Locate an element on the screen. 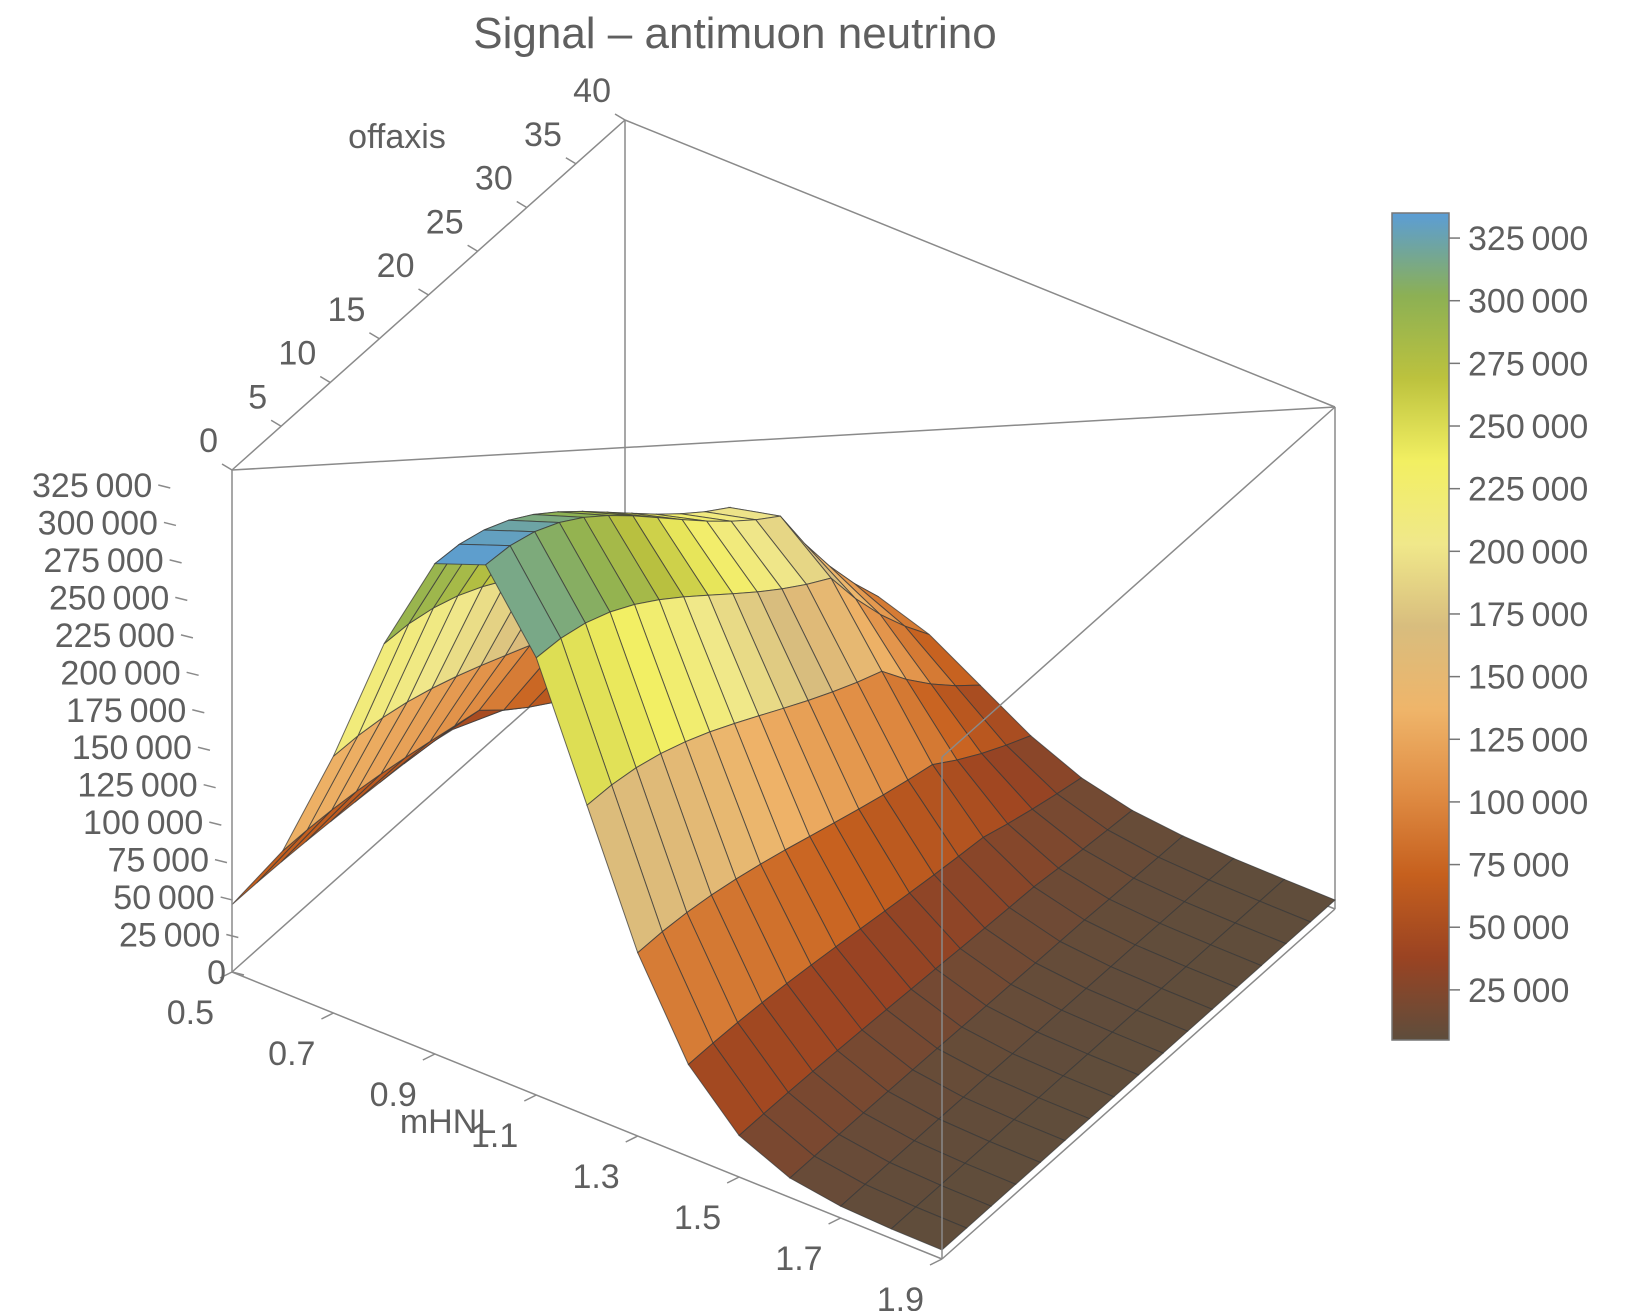 The width and height of the screenshot is (1643, 1311). y-axis-ticks: 05 10 15 20 25 30 35 40 is located at coordinates (412, 271).